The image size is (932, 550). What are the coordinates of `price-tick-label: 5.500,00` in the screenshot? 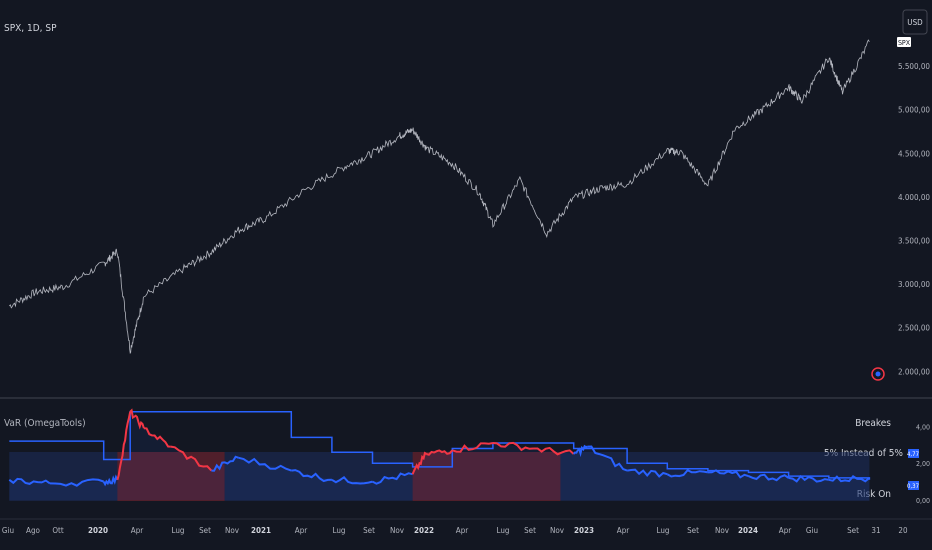 It's located at (914, 66).